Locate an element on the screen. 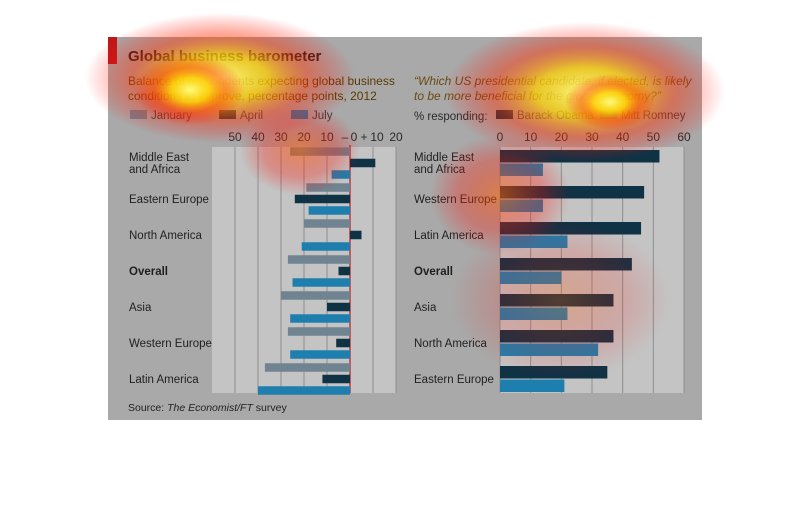  legend-swatch-january is located at coordinates (138, 114).